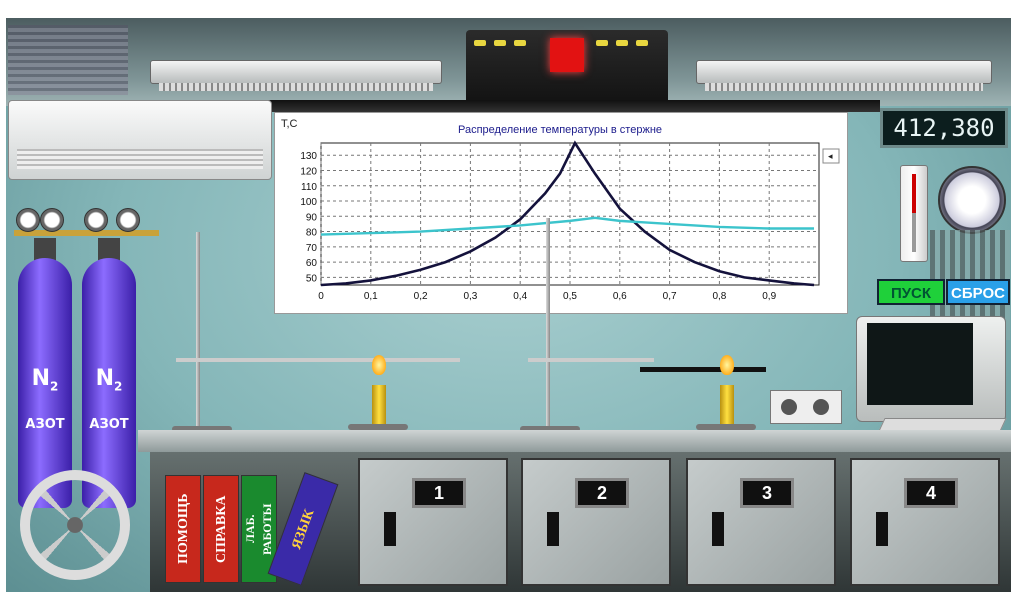  What do you see at coordinates (439, 493) in the screenshot?
I see `drawer-number: 1` at bounding box center [439, 493].